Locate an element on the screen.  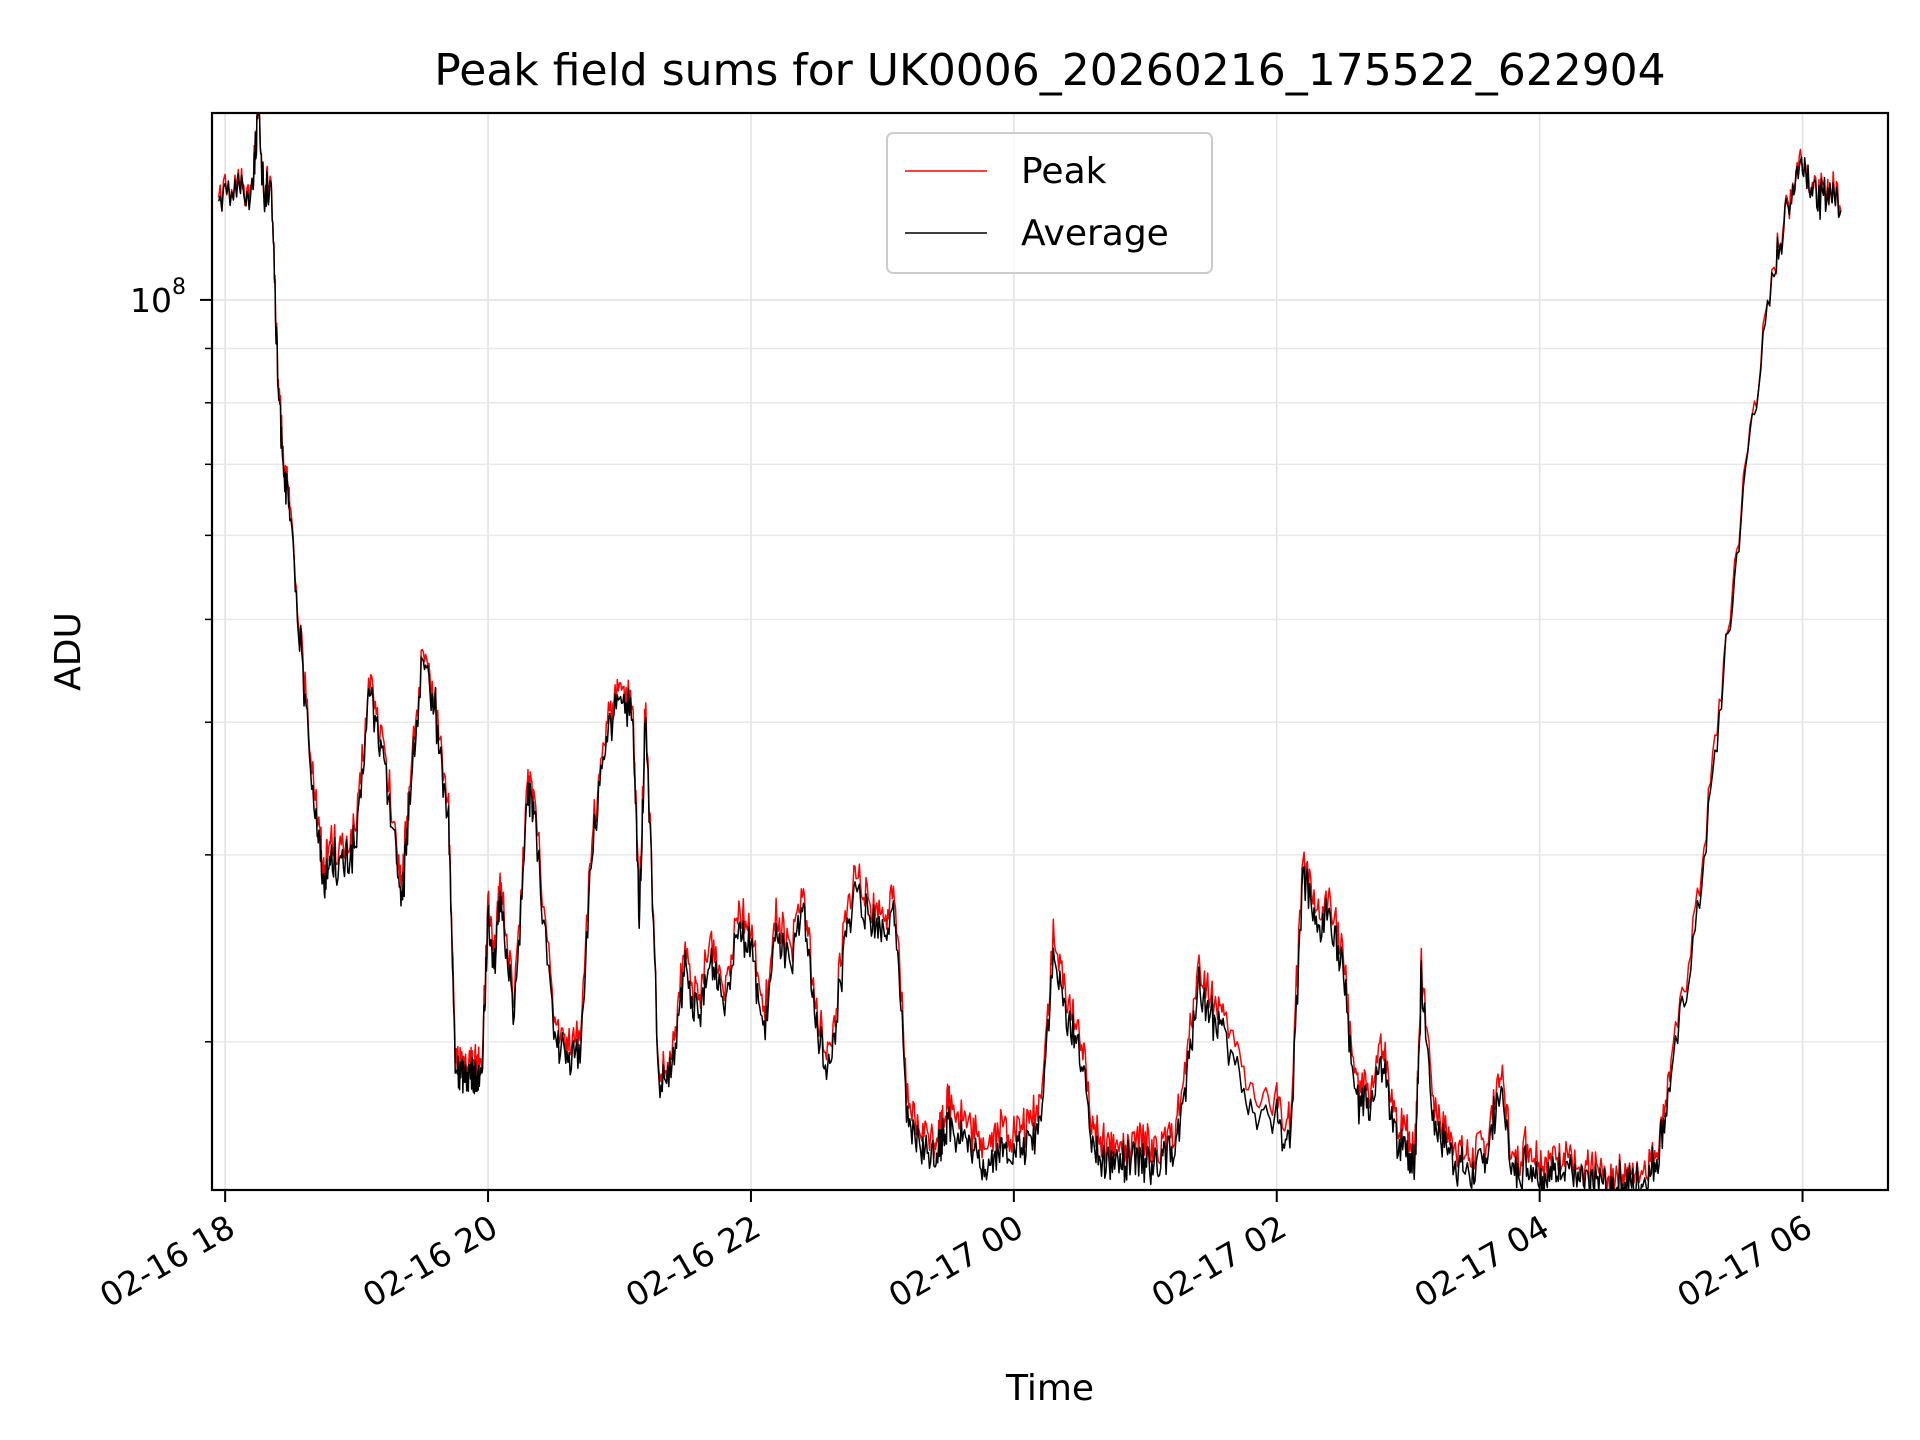
legend-box is located at coordinates (1049, 203).